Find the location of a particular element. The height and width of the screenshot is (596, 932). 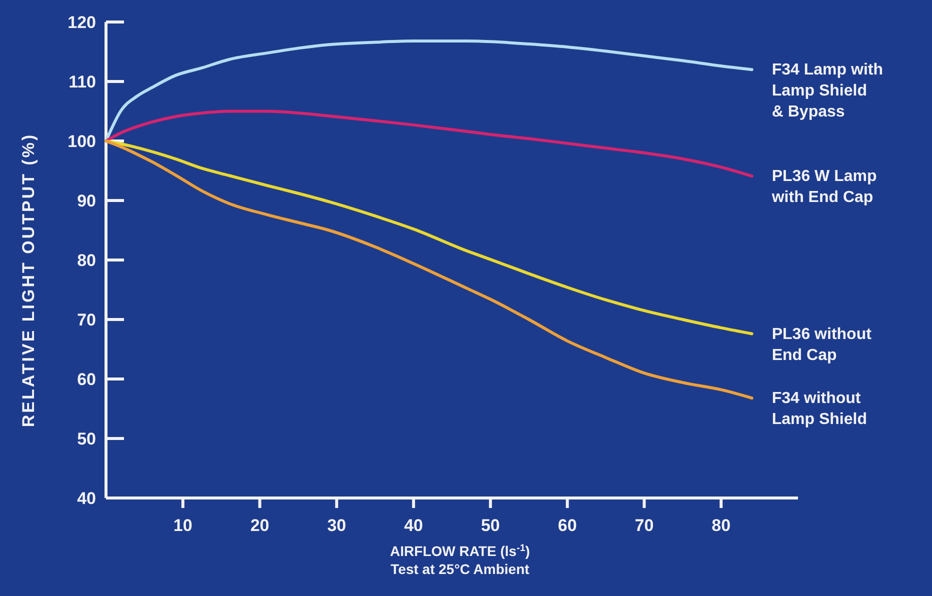

x-tick-label: 20 is located at coordinates (260, 525).